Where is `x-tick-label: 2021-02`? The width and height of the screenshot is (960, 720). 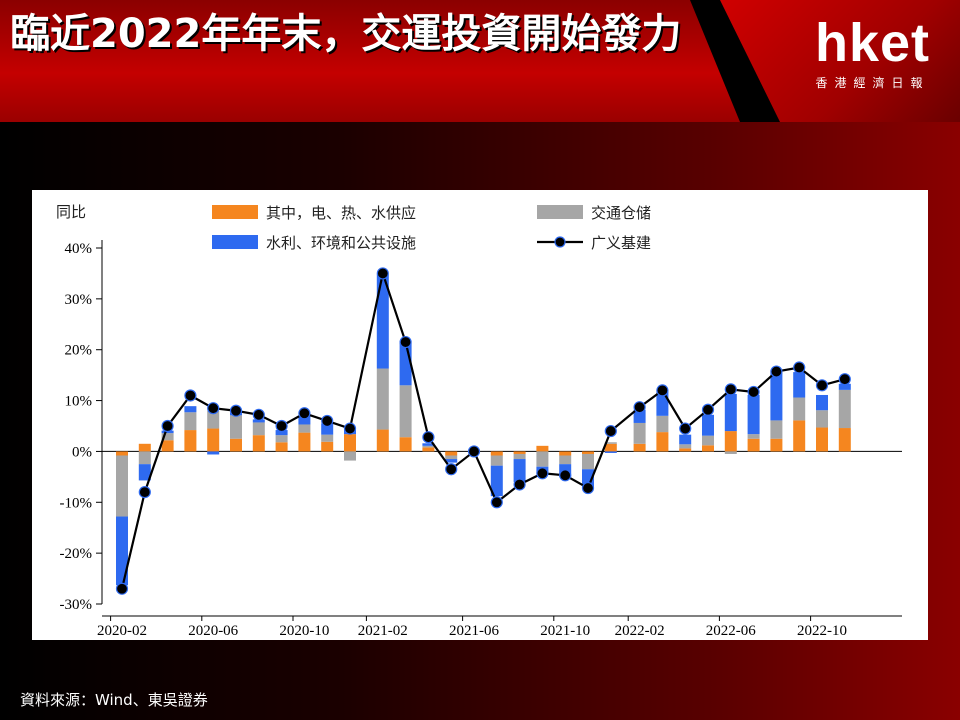 x-tick-label: 2021-02 is located at coordinates (383, 631).